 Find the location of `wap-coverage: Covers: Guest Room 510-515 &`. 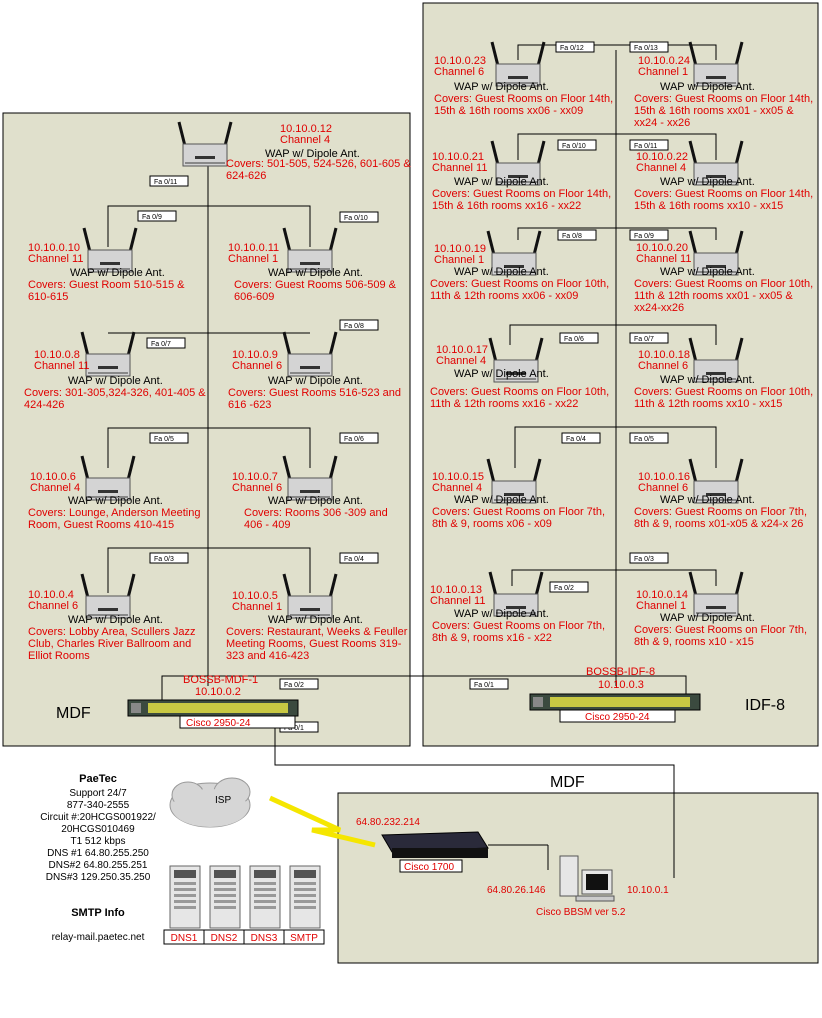

wap-coverage: Covers: Guest Room 510-515 & is located at coordinates (106, 285).